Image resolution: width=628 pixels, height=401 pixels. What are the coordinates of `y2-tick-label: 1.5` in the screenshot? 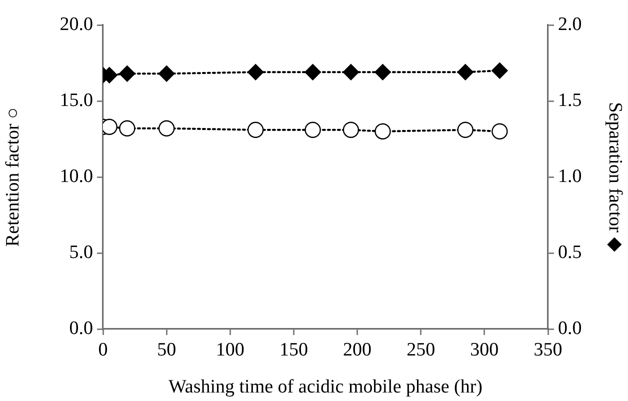 It's located at (570, 100).